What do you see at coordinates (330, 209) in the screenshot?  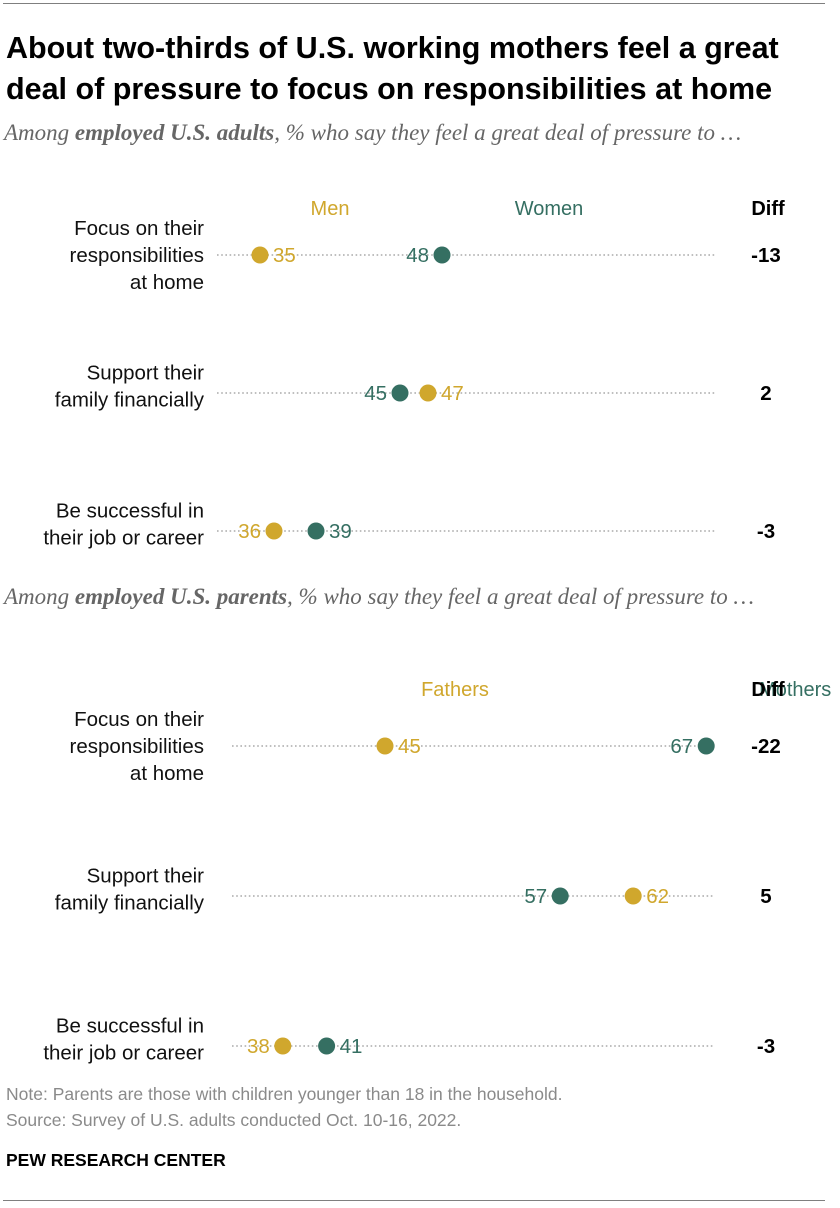 I see `legend-men: Men` at bounding box center [330, 209].